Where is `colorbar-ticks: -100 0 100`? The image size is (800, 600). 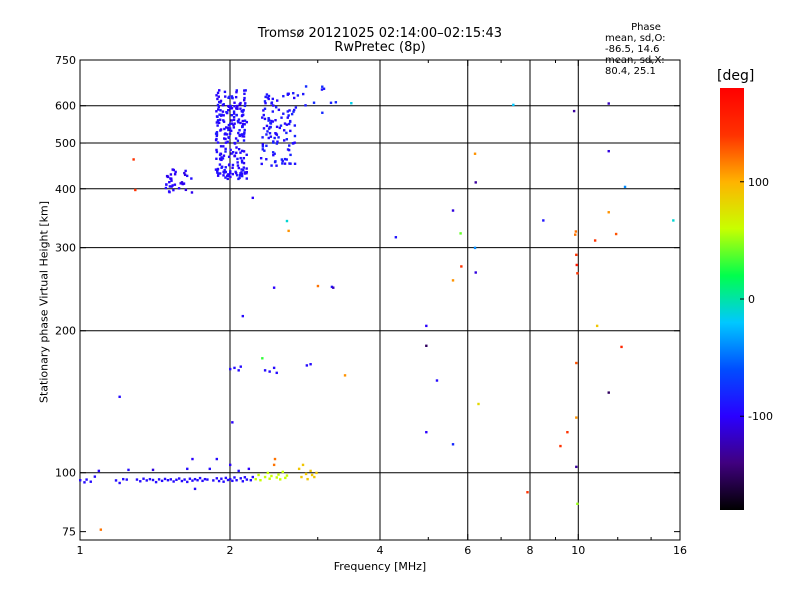 colorbar-ticks: -100 0 100 is located at coordinates (756, 299).